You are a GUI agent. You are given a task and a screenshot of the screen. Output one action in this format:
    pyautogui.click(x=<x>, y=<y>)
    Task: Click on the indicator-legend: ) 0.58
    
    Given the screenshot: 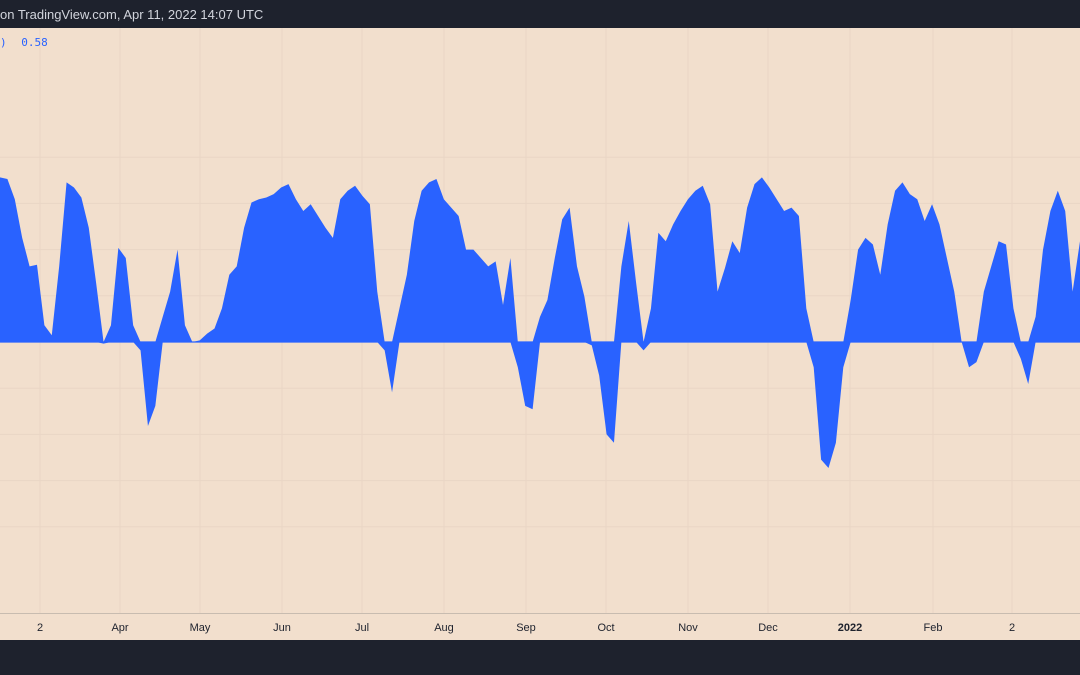 What is the action you would take?
    pyautogui.click(x=24, y=43)
    